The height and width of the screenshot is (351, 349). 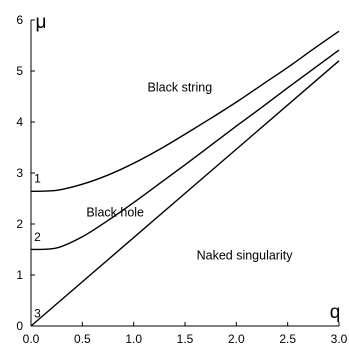 I want to click on series-label-1: 1, so click(x=37, y=179).